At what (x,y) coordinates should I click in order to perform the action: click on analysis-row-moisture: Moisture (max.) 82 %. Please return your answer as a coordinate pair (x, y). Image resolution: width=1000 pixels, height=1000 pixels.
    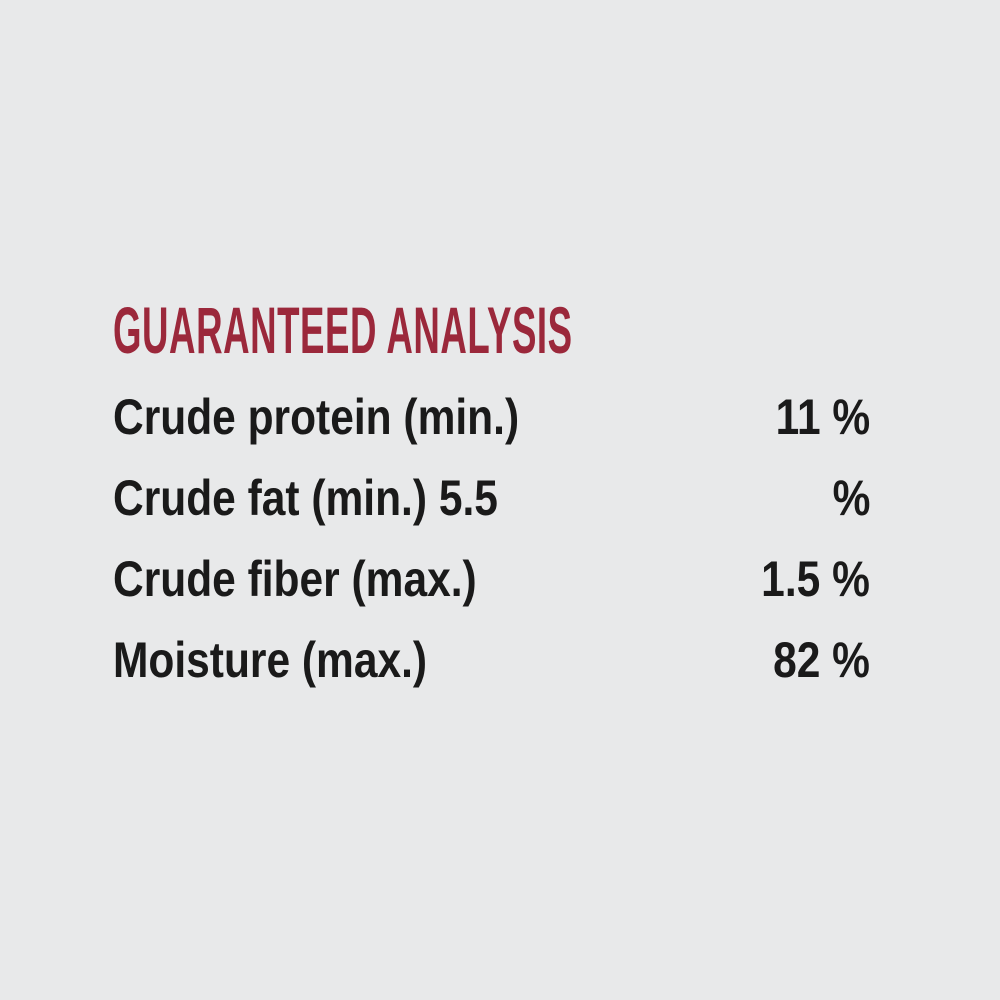
    Looking at the image, I should click on (491, 660).